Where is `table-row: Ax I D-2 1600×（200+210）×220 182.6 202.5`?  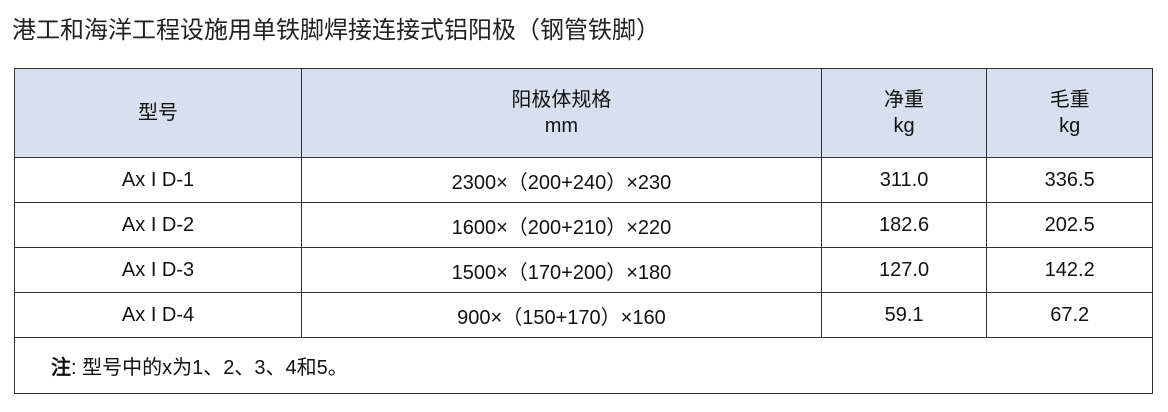 table-row: Ax I D-2 1600×（200+210）×220 182.6 202.5 is located at coordinates (583, 225).